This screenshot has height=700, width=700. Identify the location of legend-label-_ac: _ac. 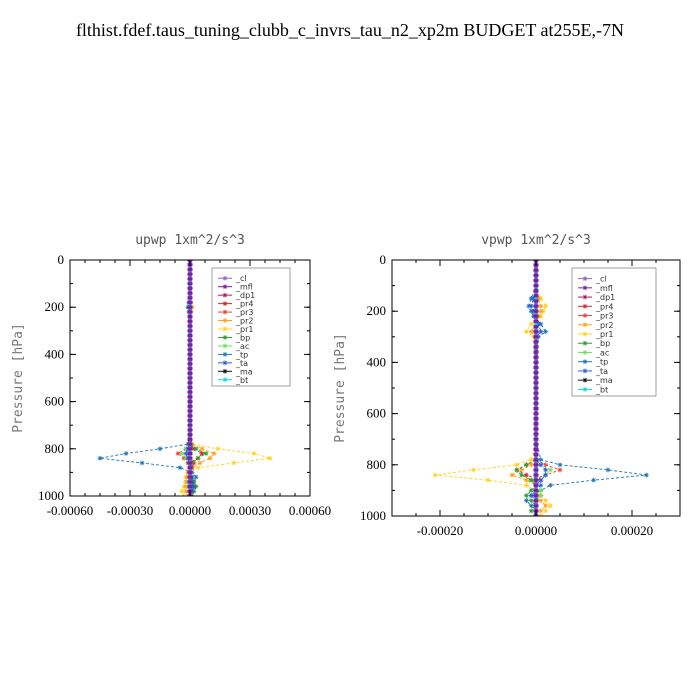
(242, 346).